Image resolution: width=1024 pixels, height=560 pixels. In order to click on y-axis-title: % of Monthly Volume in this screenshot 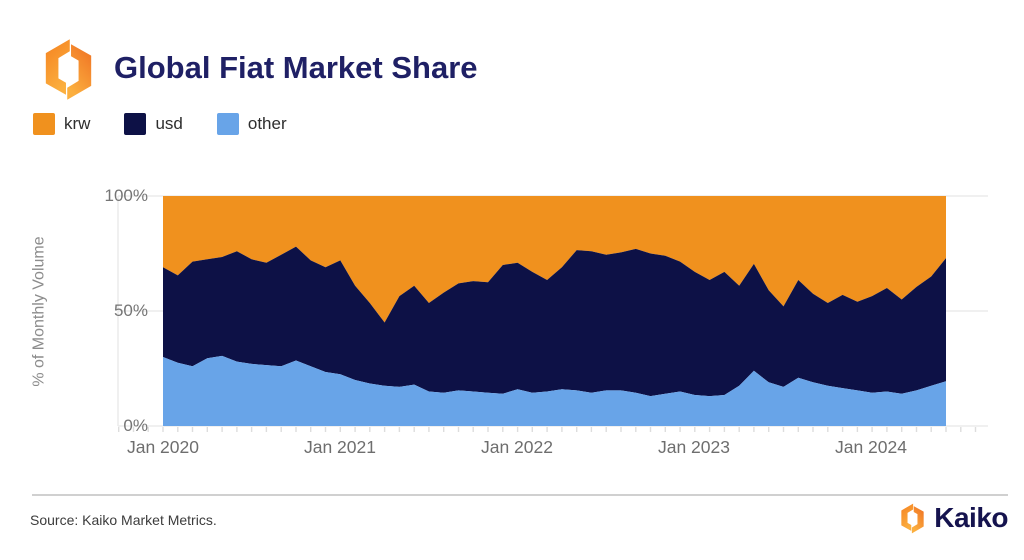, I will do `click(39, 311)`.